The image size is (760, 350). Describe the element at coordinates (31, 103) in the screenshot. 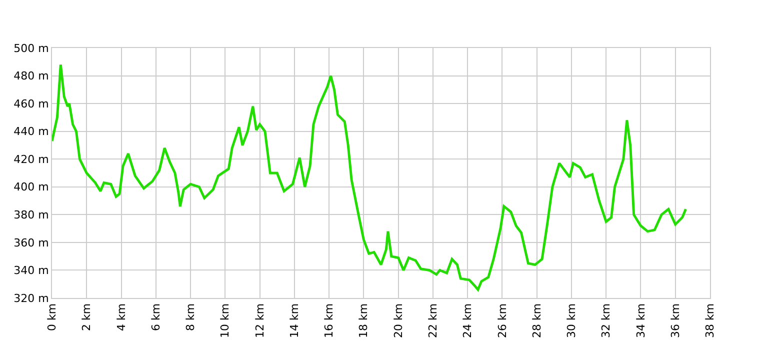

I see `y-tick-label: 460 m` at that location.